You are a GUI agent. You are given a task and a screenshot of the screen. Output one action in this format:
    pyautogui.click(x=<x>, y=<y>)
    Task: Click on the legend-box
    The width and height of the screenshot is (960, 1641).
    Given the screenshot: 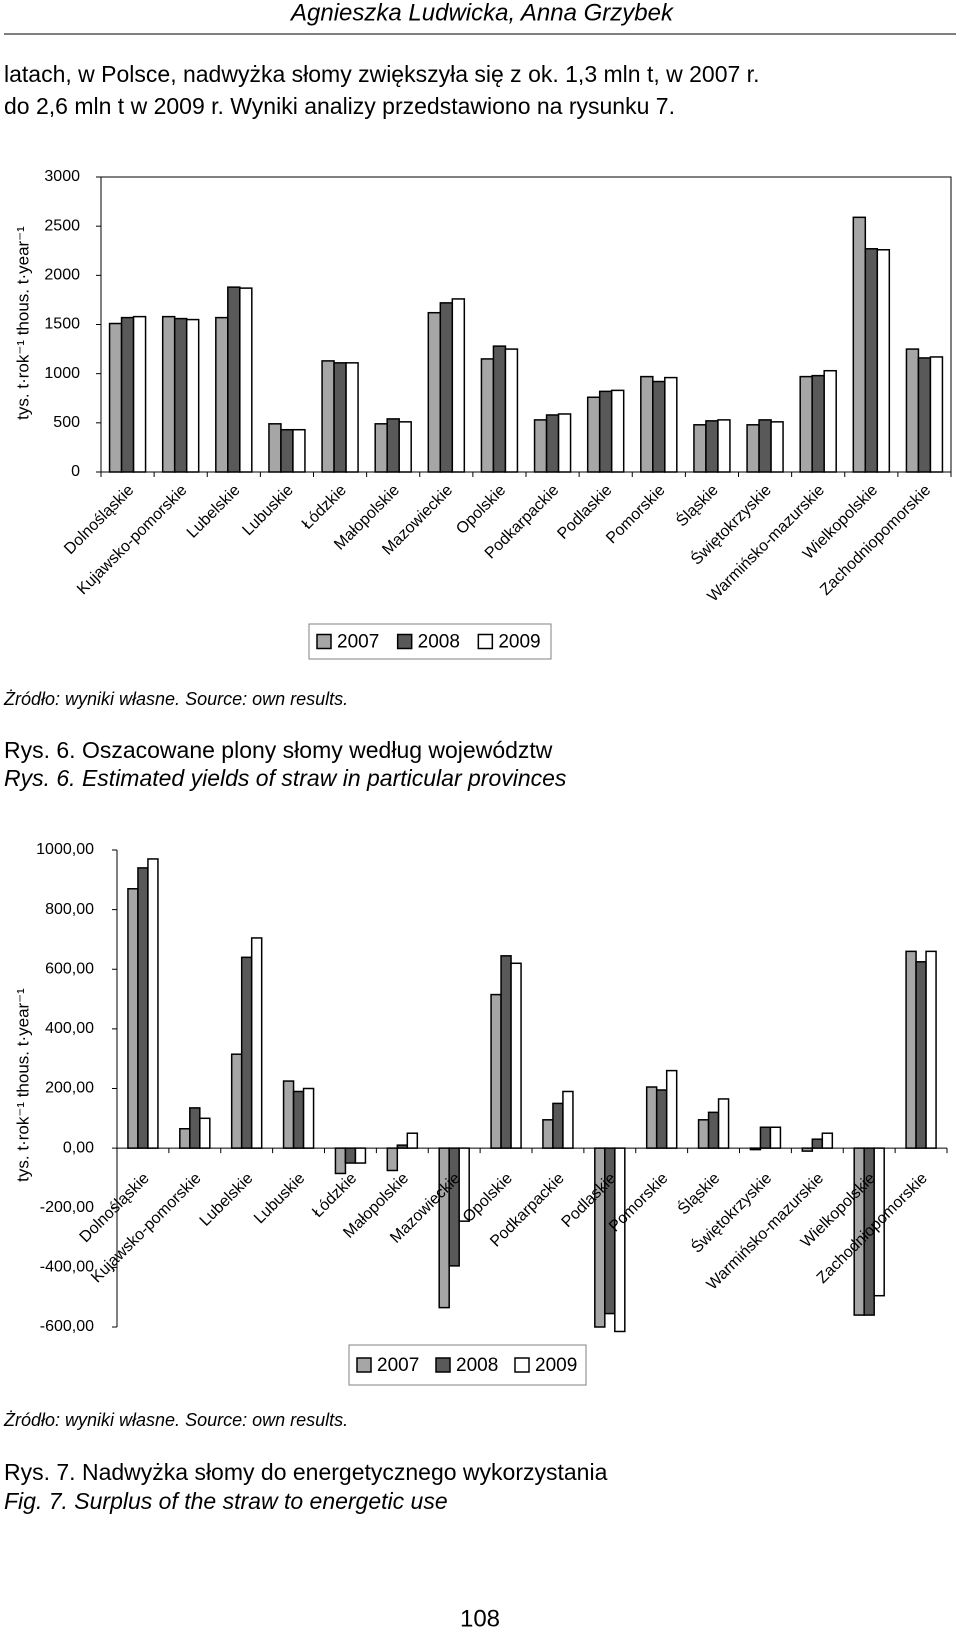 What is the action you would take?
    pyautogui.click(x=430, y=641)
    